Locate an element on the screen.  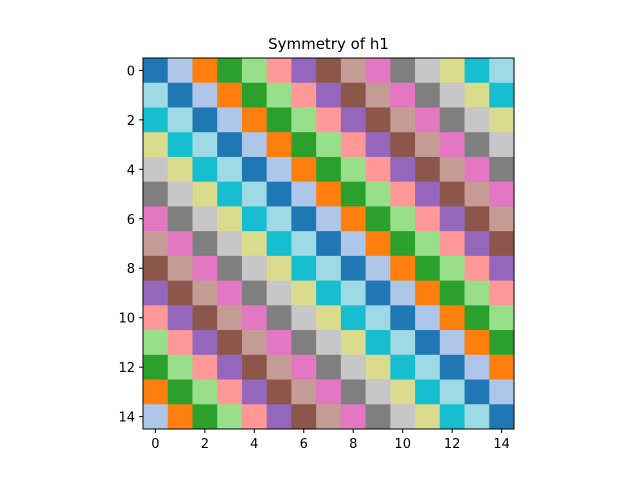
y-tick-label: 2 is located at coordinates (131, 121).